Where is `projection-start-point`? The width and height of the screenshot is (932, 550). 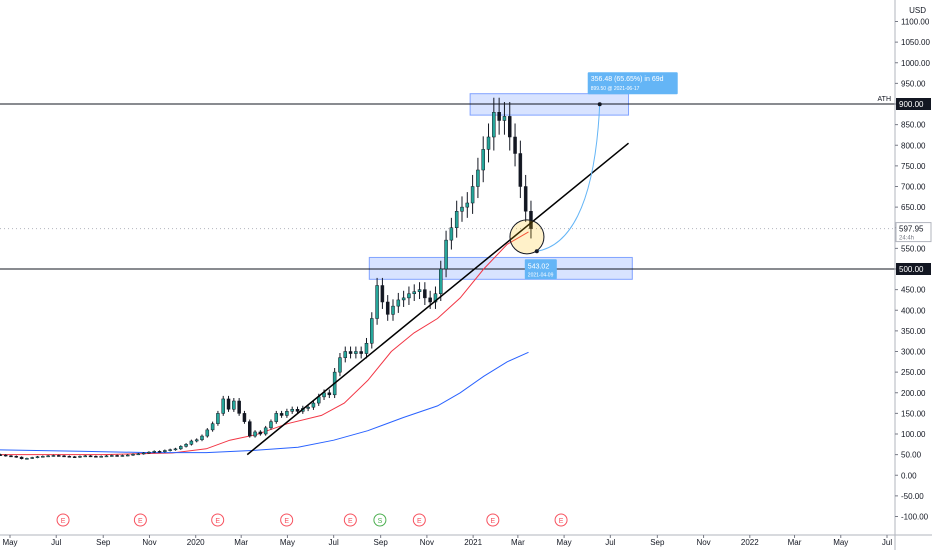
projection-start-point is located at coordinates (536, 251).